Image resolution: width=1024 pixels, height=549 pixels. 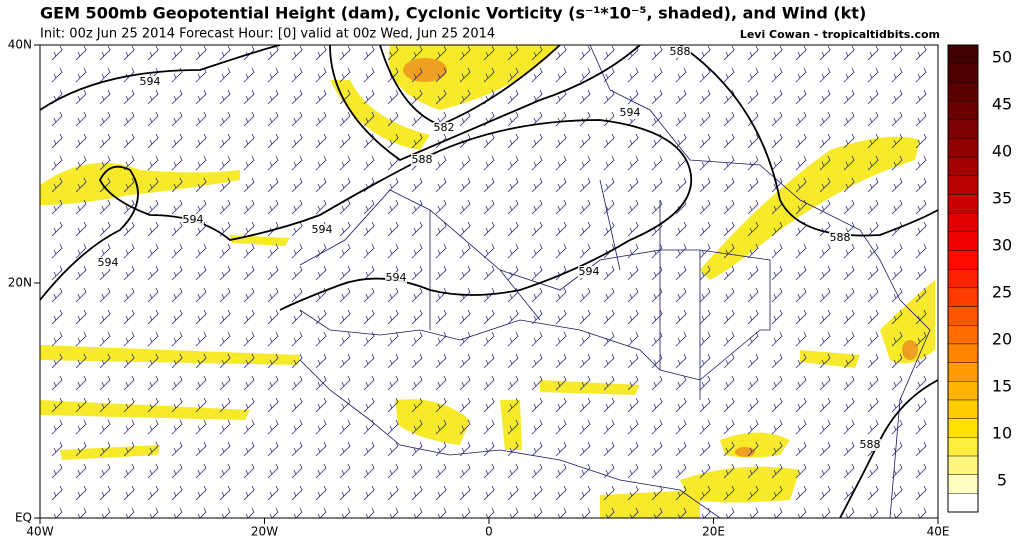 I want to click on lon-label: 0, so click(x=489, y=532).